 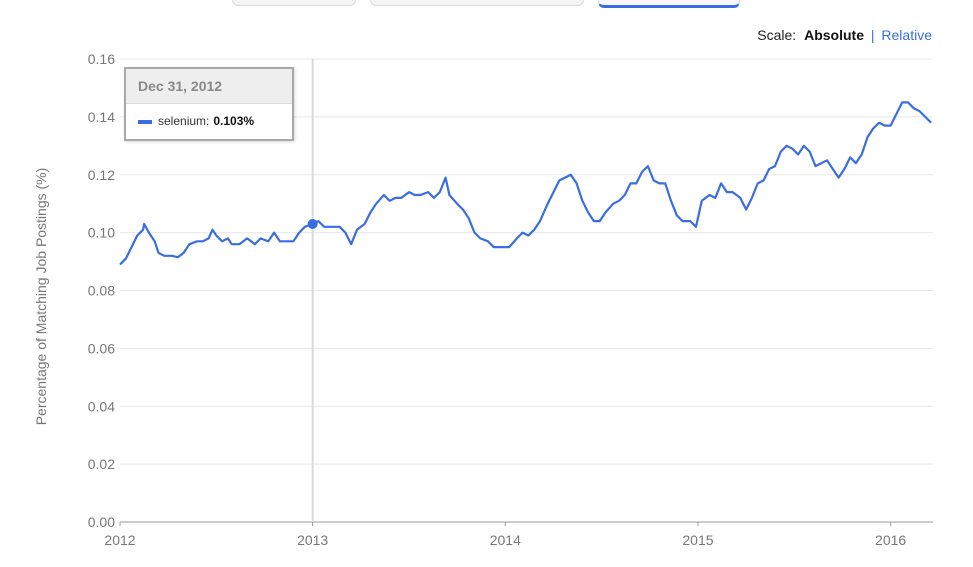 What do you see at coordinates (312, 540) in the screenshot?
I see `x-tick-label: 2013` at bounding box center [312, 540].